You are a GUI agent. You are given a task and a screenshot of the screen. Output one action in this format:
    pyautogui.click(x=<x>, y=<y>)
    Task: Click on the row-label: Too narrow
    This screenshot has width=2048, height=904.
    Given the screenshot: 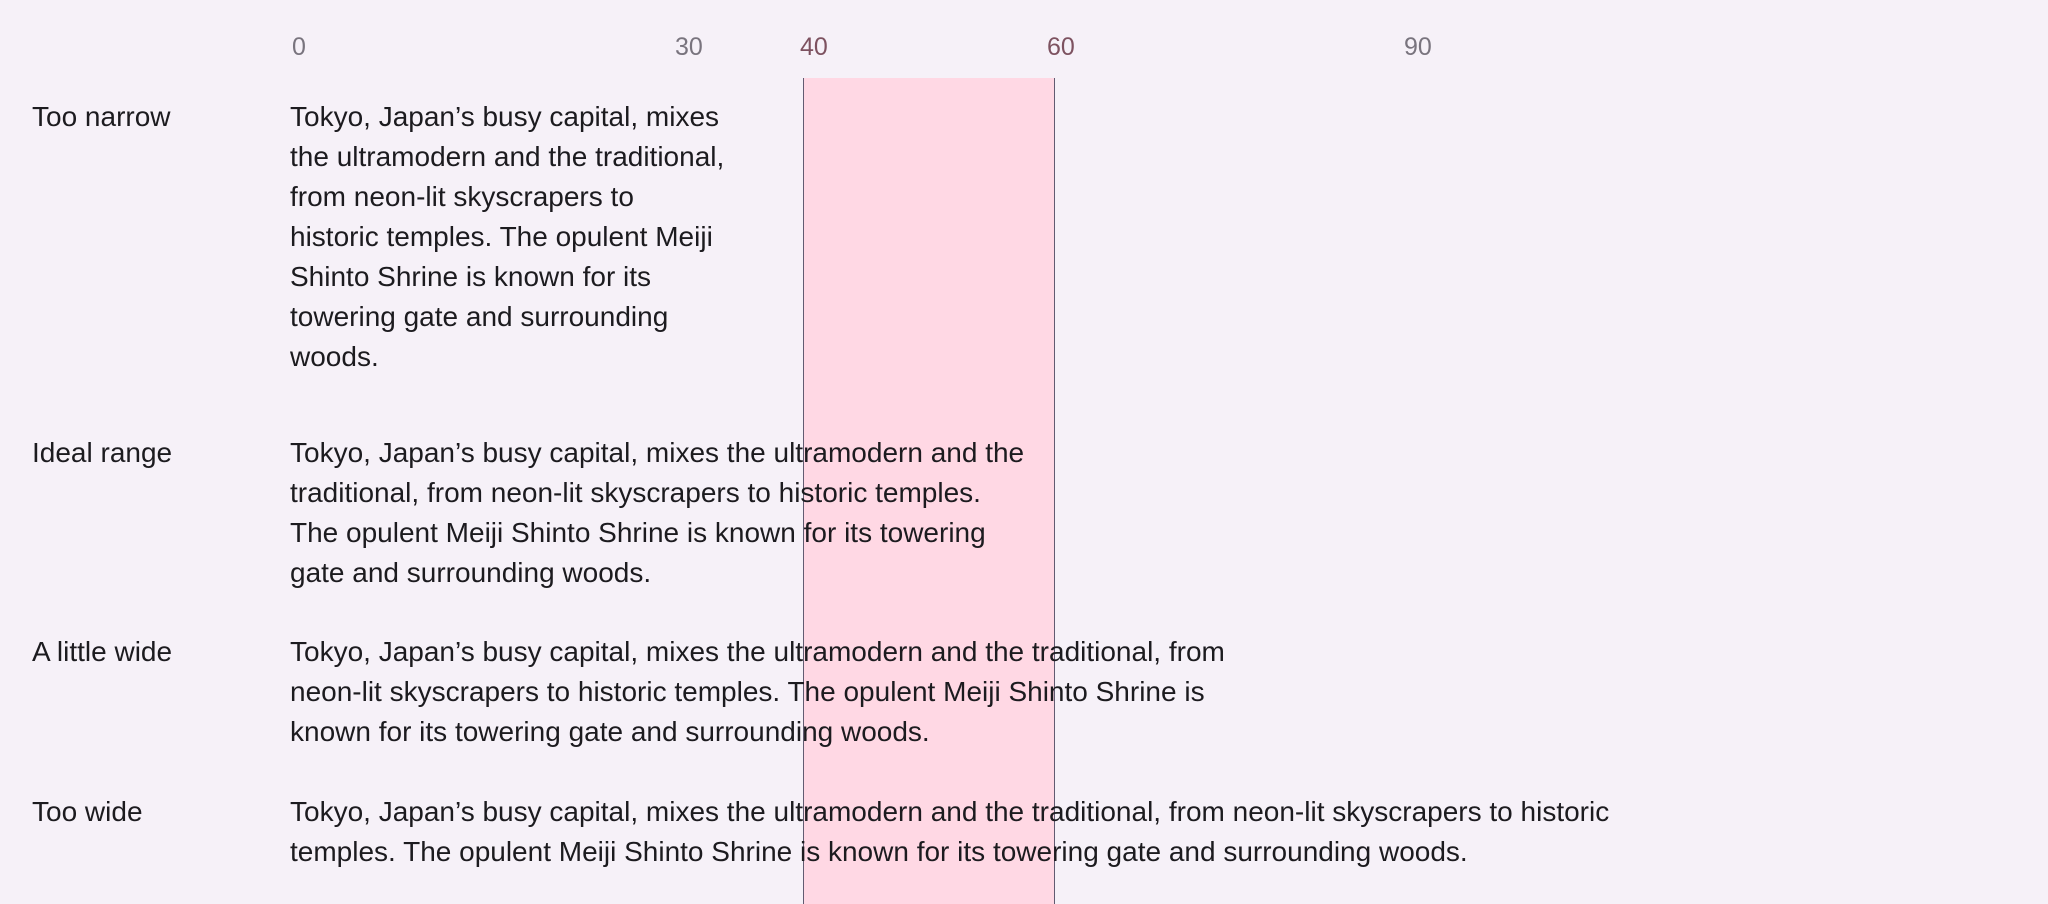 What is the action you would take?
    pyautogui.click(x=101, y=116)
    